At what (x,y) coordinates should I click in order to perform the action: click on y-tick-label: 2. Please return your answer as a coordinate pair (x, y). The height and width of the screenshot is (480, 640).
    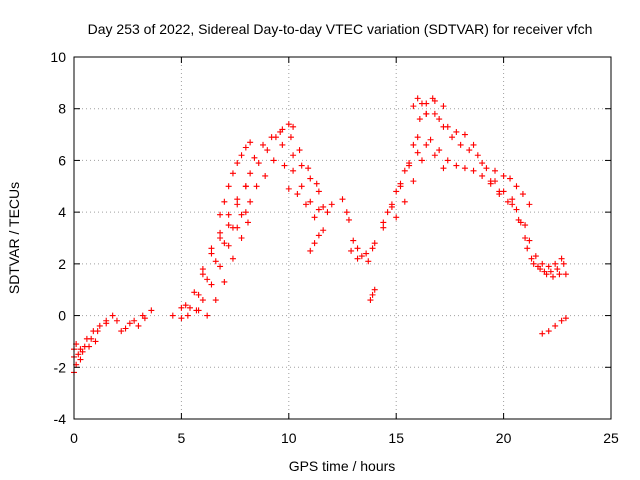
    Looking at the image, I should click on (62, 264).